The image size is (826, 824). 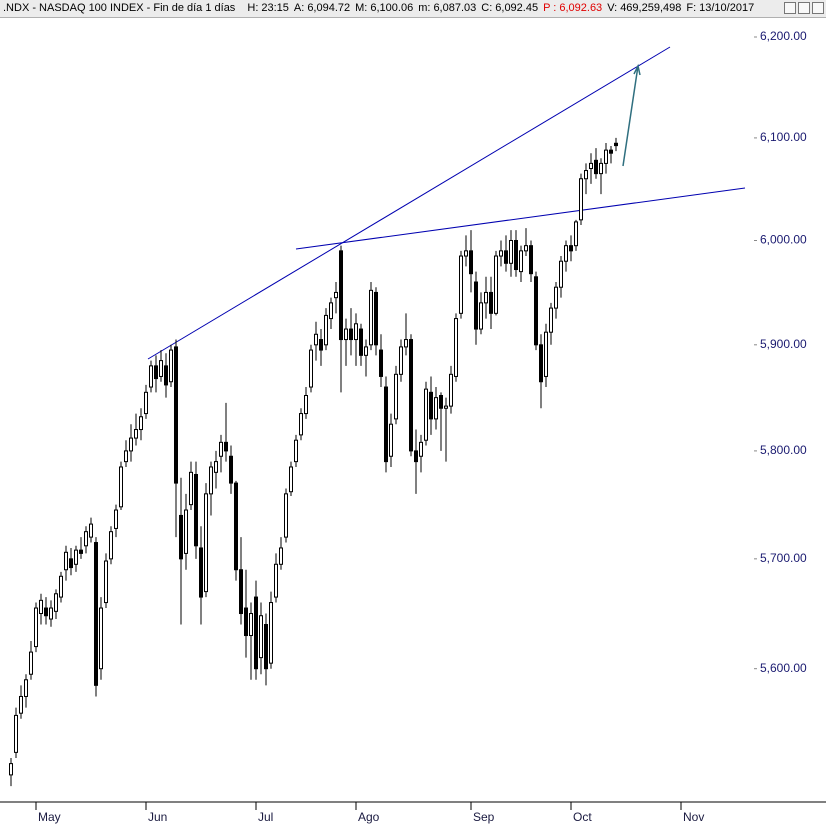 What do you see at coordinates (783, 137) in the screenshot?
I see `y-tick-label: 6,100.00` at bounding box center [783, 137].